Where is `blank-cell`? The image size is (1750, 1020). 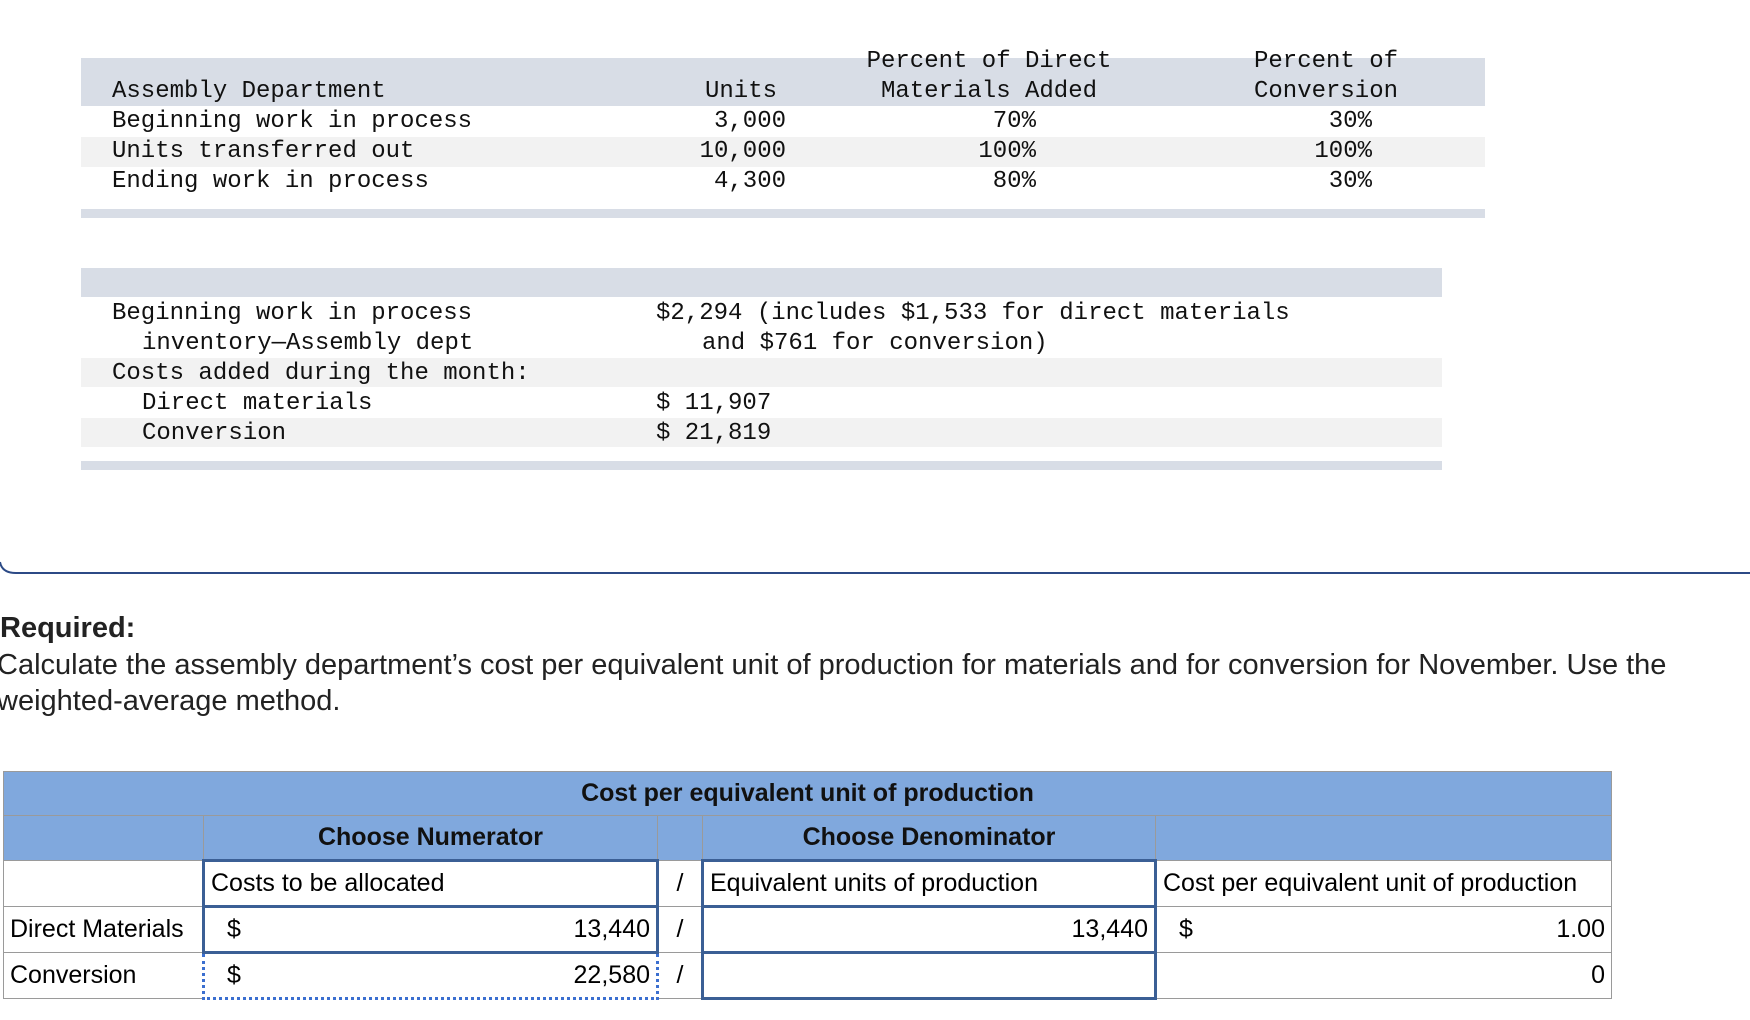 blank-cell is located at coordinates (103, 883).